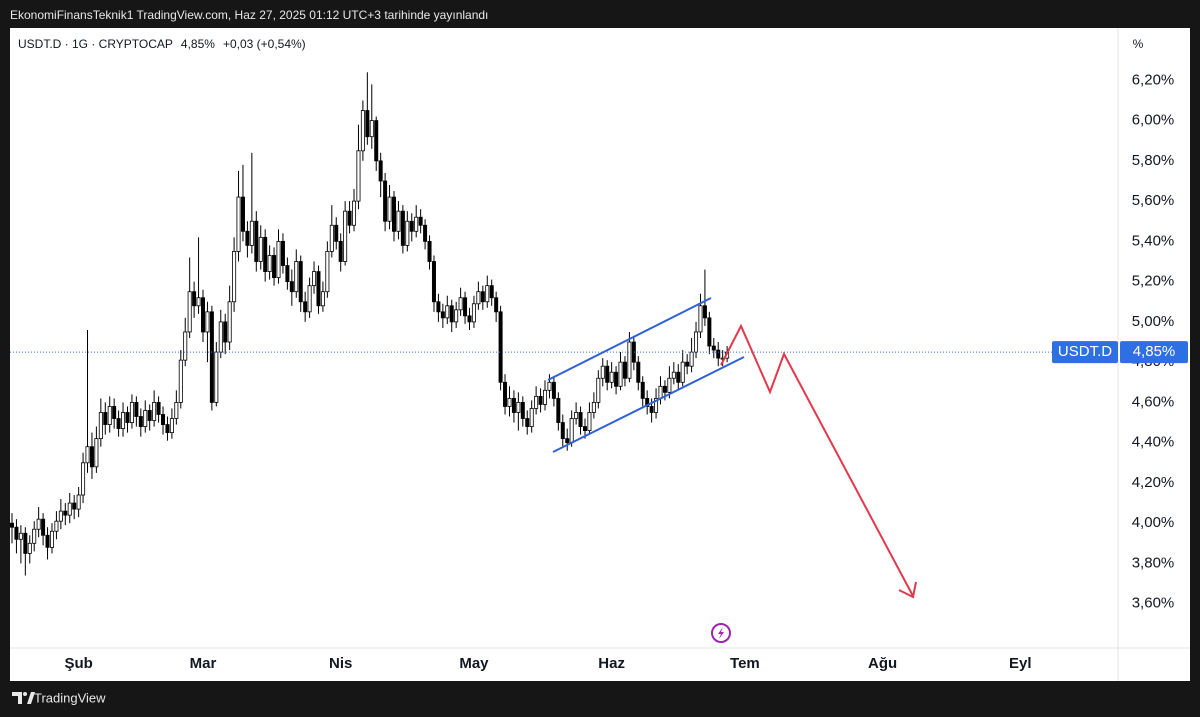 Image resolution: width=1200 pixels, height=717 pixels. What do you see at coordinates (629, 339) in the screenshot?
I see `channel-upper` at bounding box center [629, 339].